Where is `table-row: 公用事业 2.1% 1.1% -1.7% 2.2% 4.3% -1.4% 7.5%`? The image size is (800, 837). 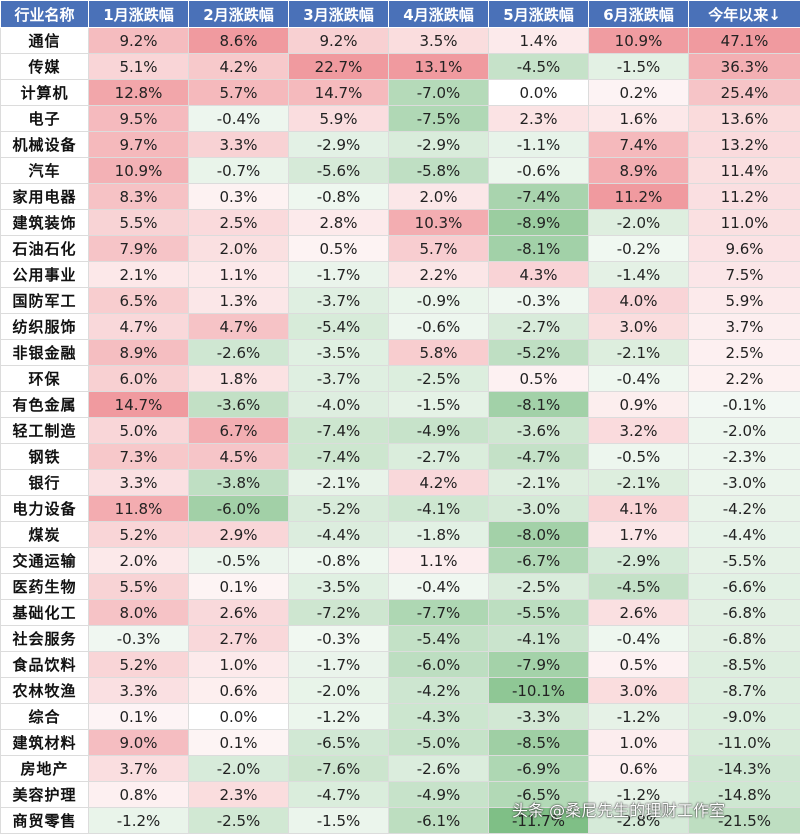 table-row: 公用事业 2.1% 1.1% -1.7% 2.2% 4.3% -1.4% 7.5% is located at coordinates (400, 274).